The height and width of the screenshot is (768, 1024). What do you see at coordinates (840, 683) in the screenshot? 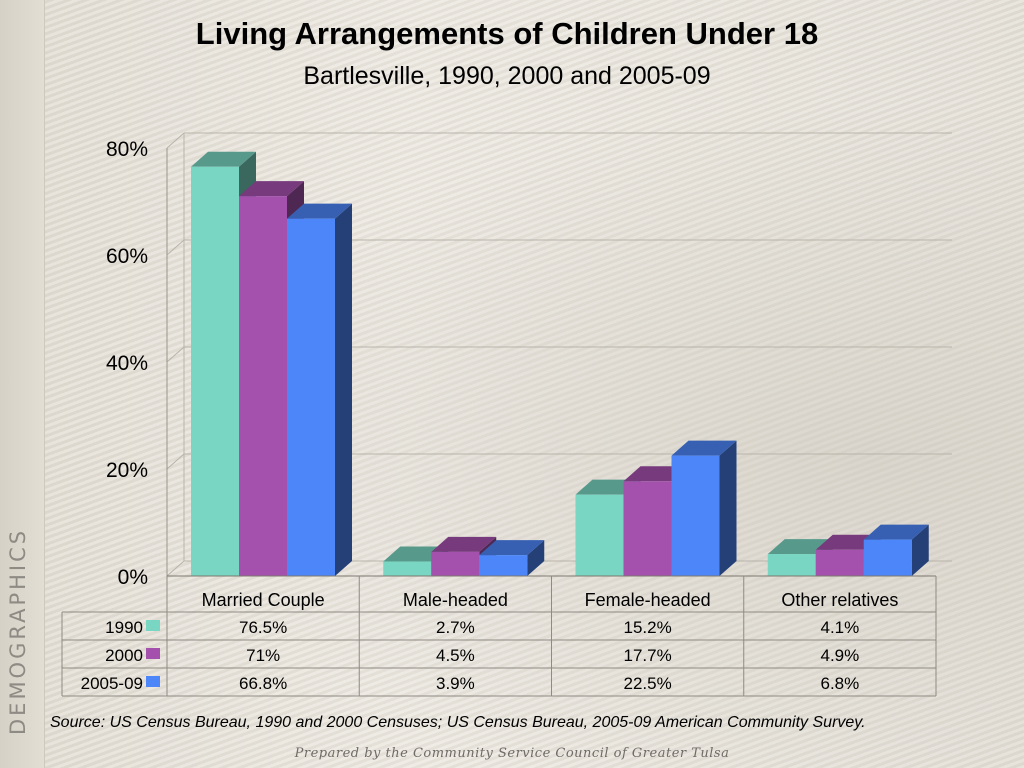
I see `data-label: 6.8%` at bounding box center [840, 683].